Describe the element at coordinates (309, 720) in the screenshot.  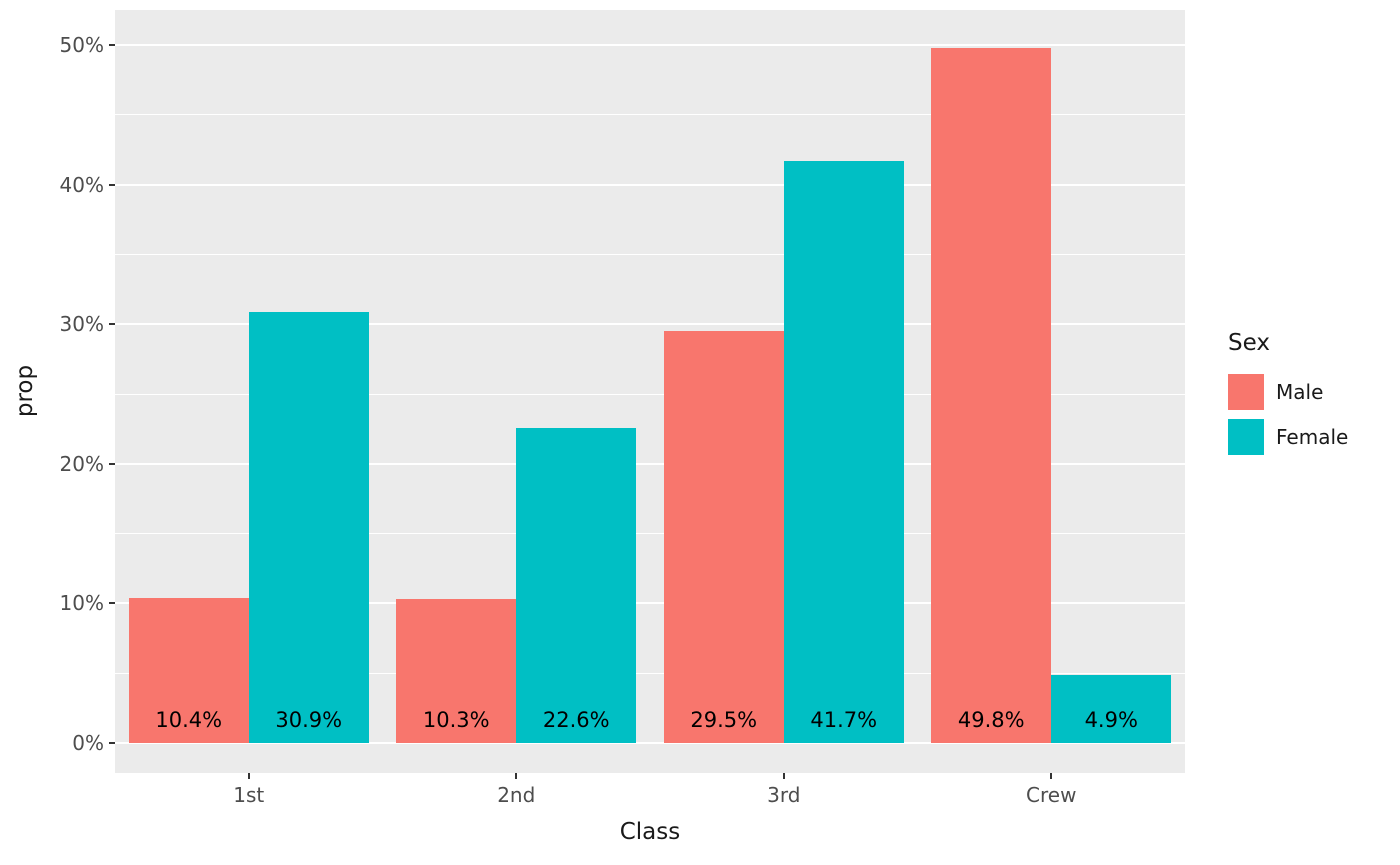
I see `bar-value-label: 30.9%` at that location.